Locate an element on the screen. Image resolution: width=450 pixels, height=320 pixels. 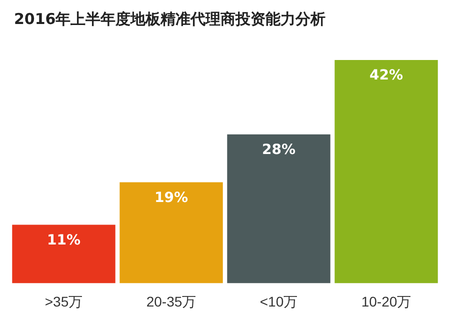
data-label: 11% is located at coordinates (63, 240).